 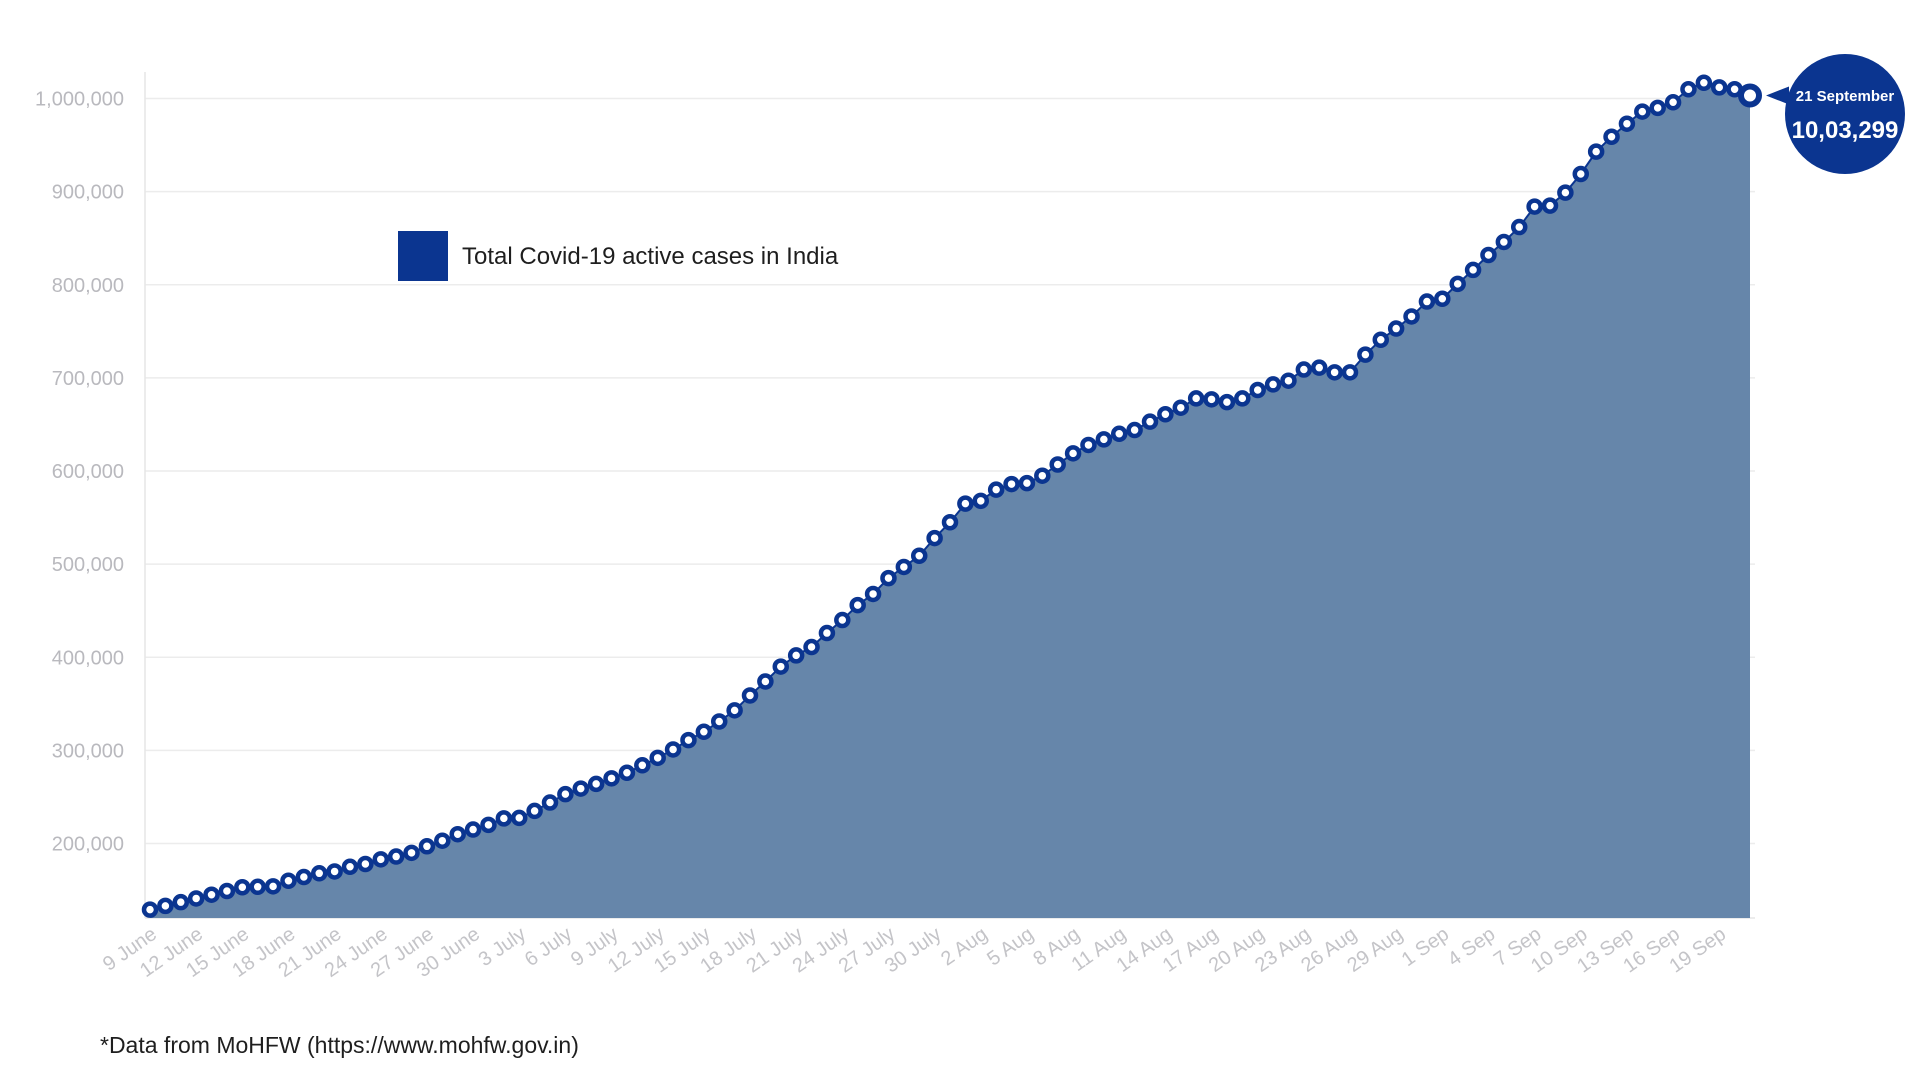 What do you see at coordinates (1471, 947) in the screenshot?
I see `x-tick-label: 4 Sep` at bounding box center [1471, 947].